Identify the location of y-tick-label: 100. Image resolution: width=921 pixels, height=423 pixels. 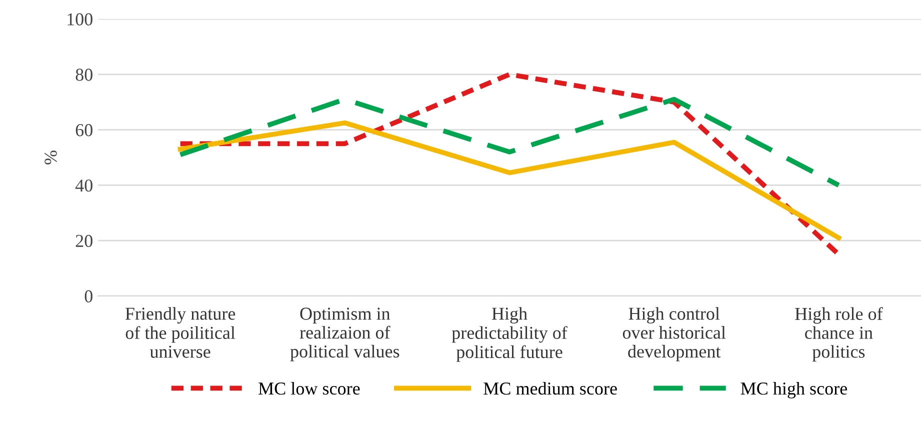
(80, 19).